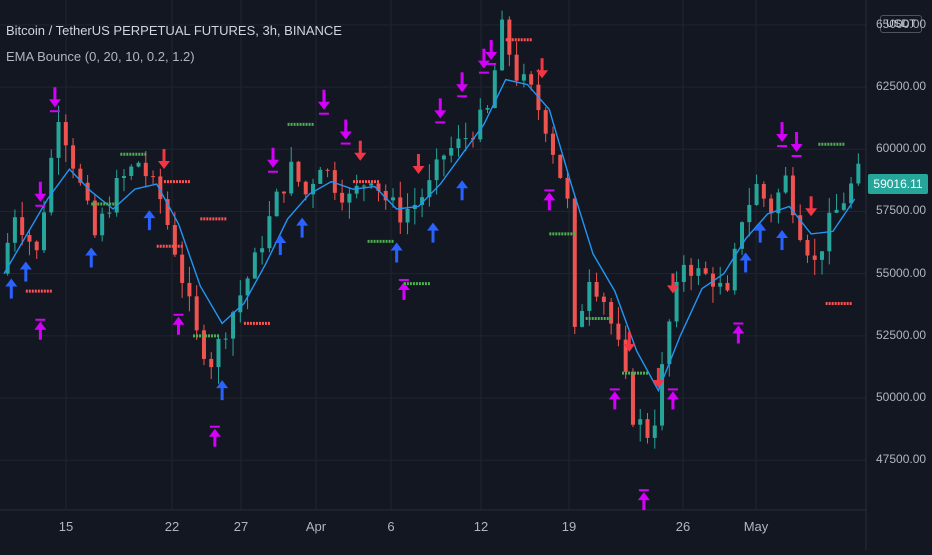 The image size is (932, 555). I want to click on price-tick-label: 50000.00, so click(901, 397).